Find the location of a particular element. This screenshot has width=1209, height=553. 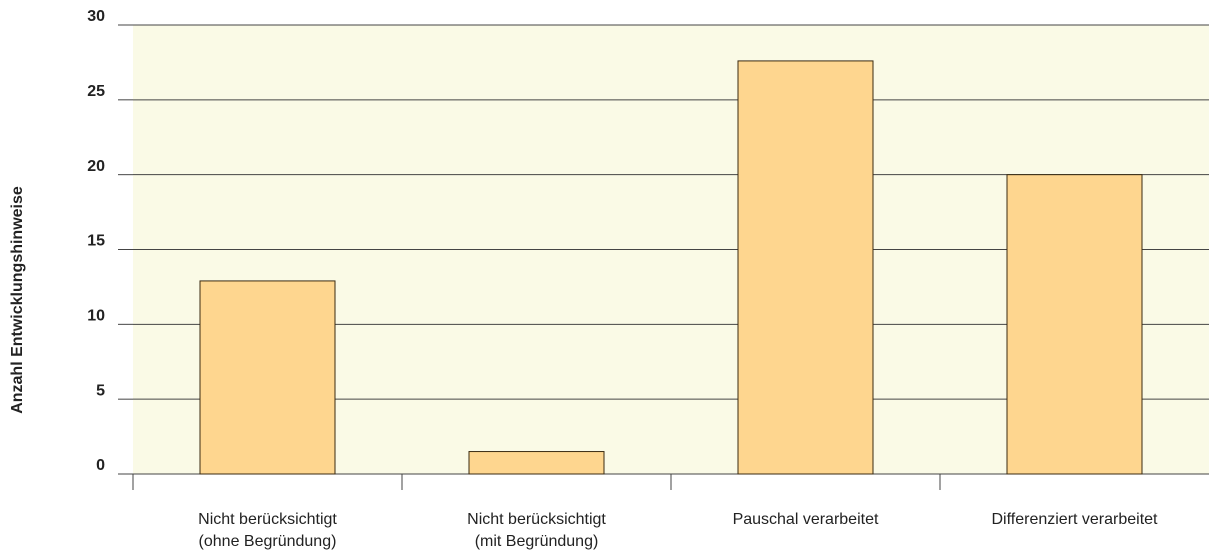

y-tick-label: 25 is located at coordinates (96, 91).